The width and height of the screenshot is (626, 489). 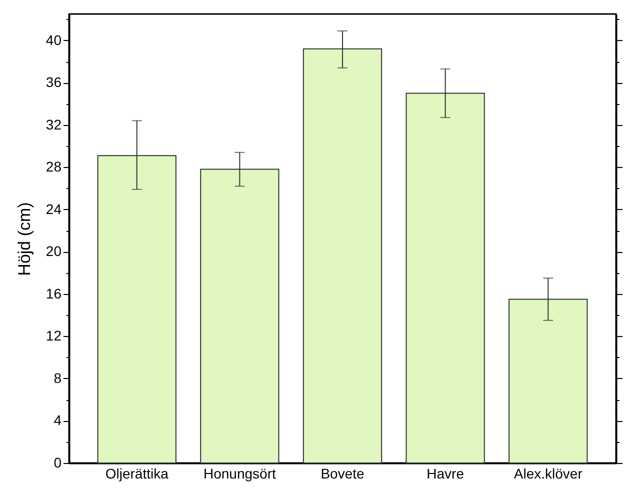 I want to click on y-tick-label: 0, so click(x=58, y=462).